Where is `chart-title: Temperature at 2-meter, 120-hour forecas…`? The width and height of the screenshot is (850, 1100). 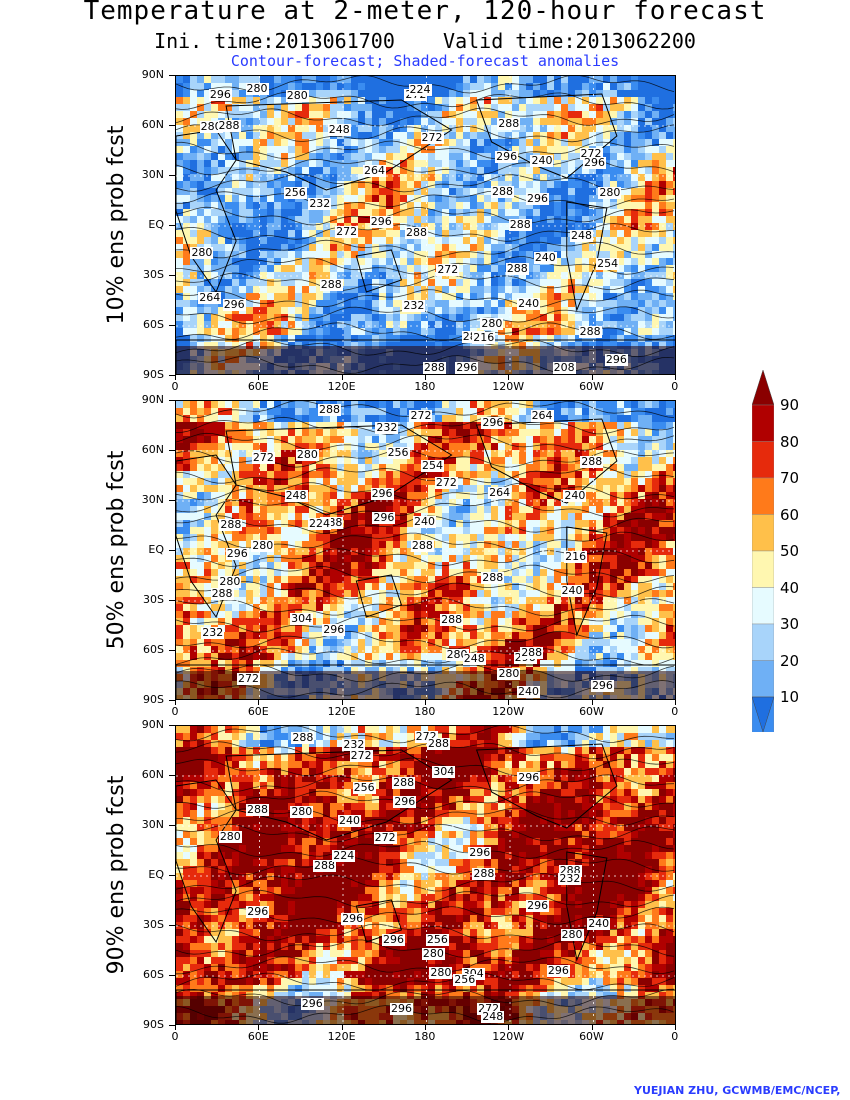 chart-title: Temperature at 2-meter, 120-hour forecas… is located at coordinates (425, 13).